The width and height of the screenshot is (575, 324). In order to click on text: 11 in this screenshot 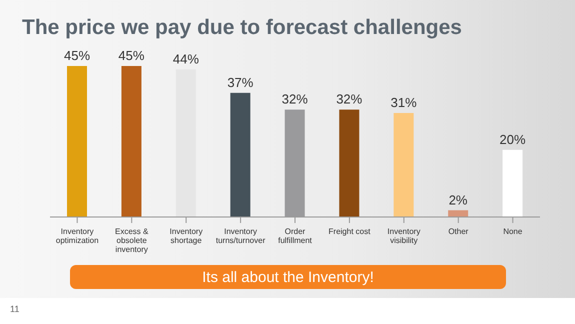, I will do `click(15, 309)`.